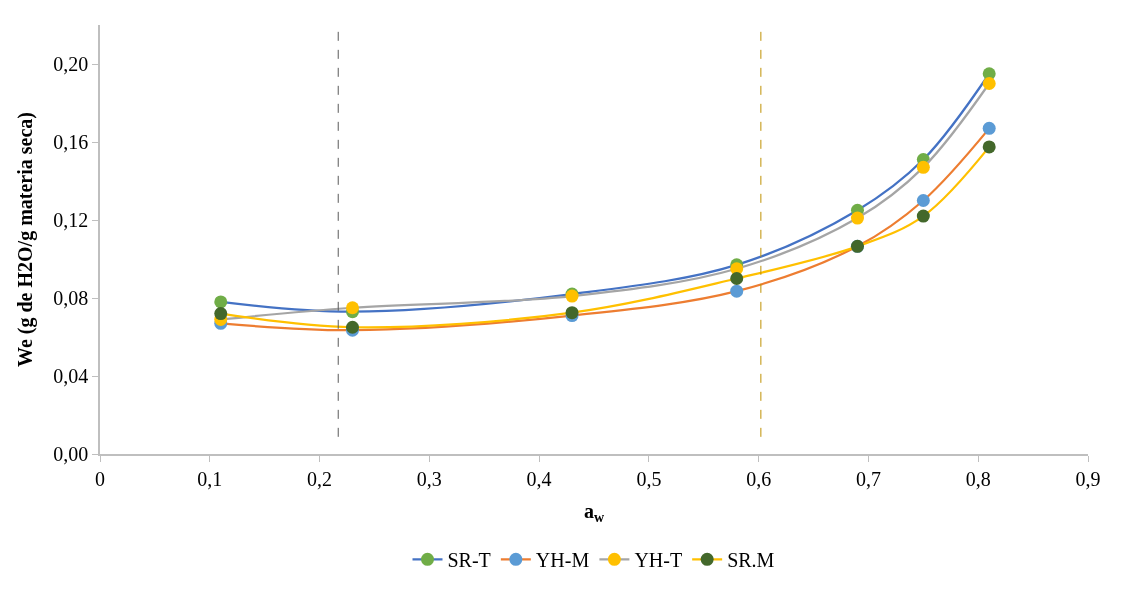  Describe the element at coordinates (658, 560) in the screenshot. I see `legend-label: YH-T` at that location.